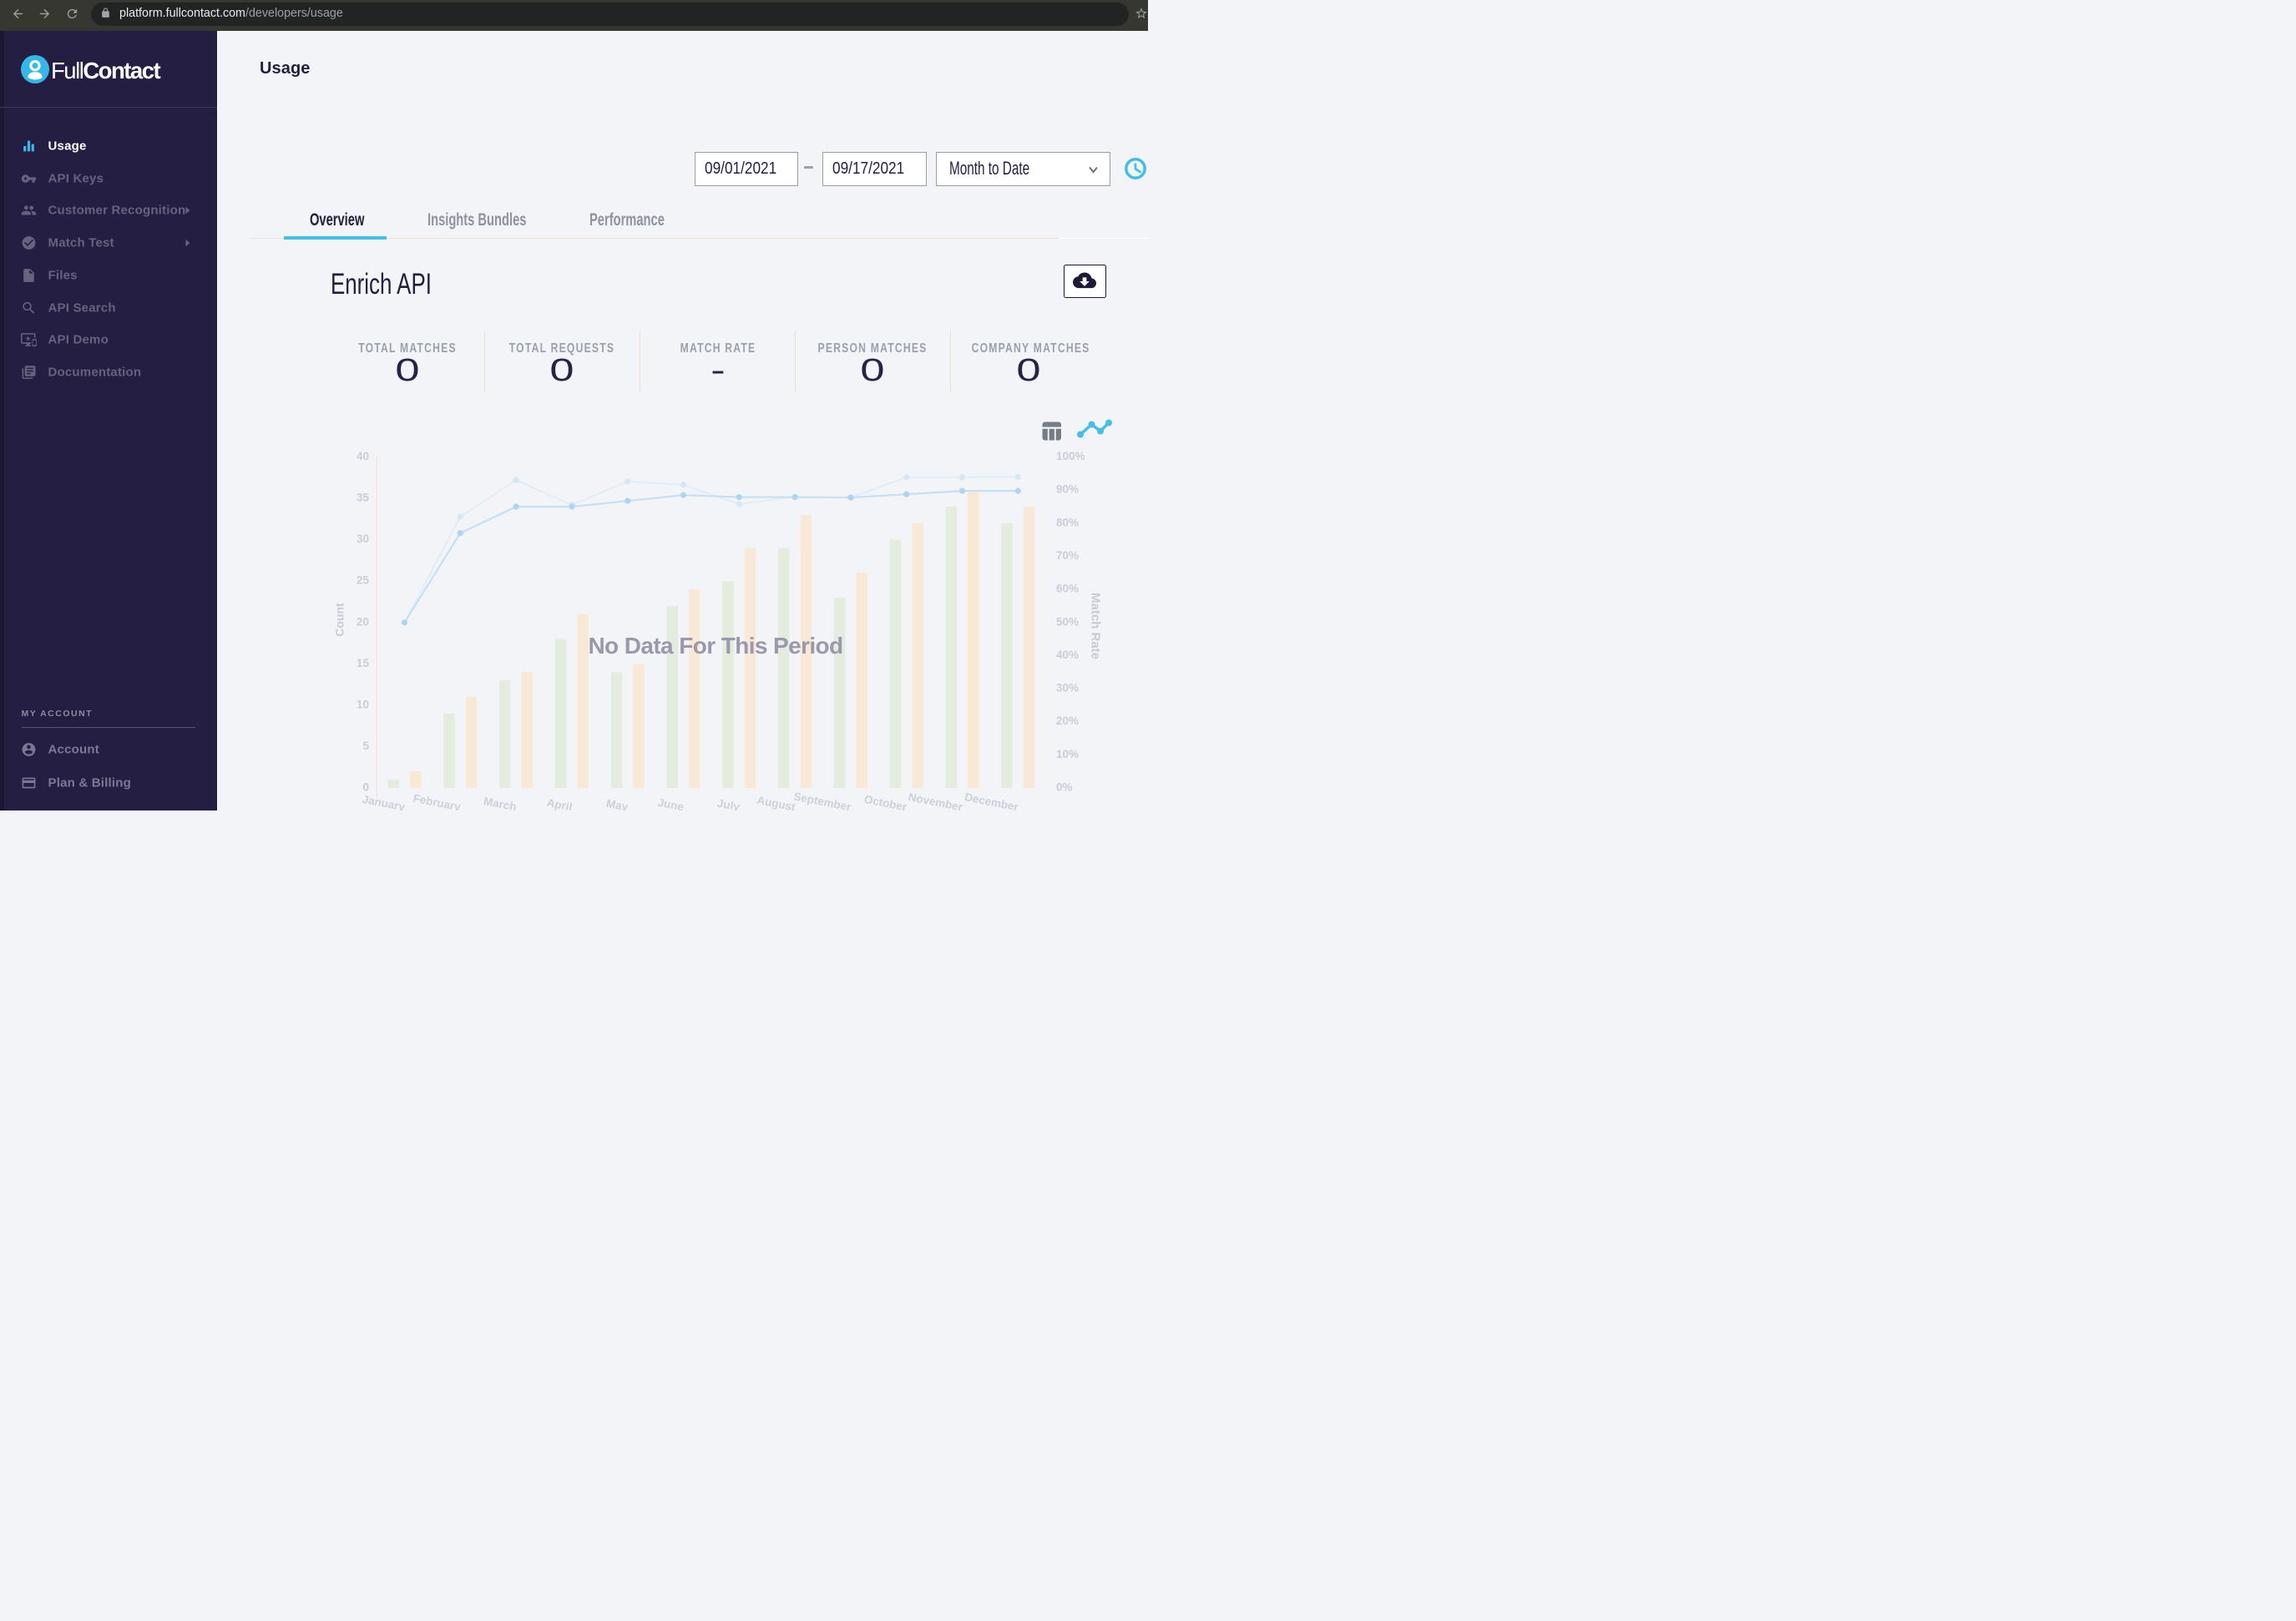 This screenshot has width=2296, height=1621. Describe the element at coordinates (363, 456) in the screenshot. I see `svg-text: 40` at that location.